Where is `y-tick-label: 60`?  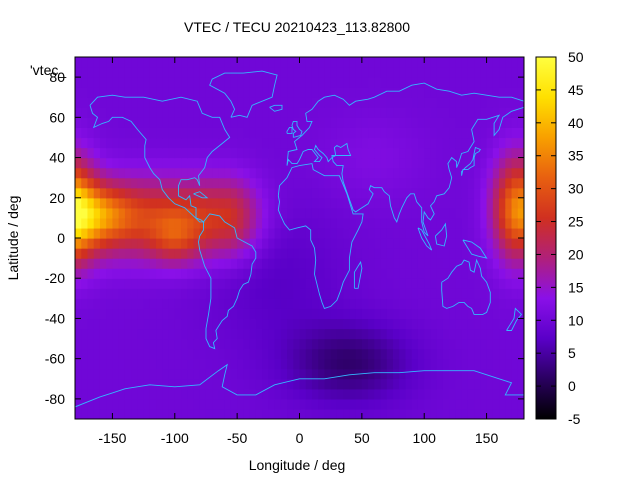 y-tick-label: 60 is located at coordinates (57, 117).